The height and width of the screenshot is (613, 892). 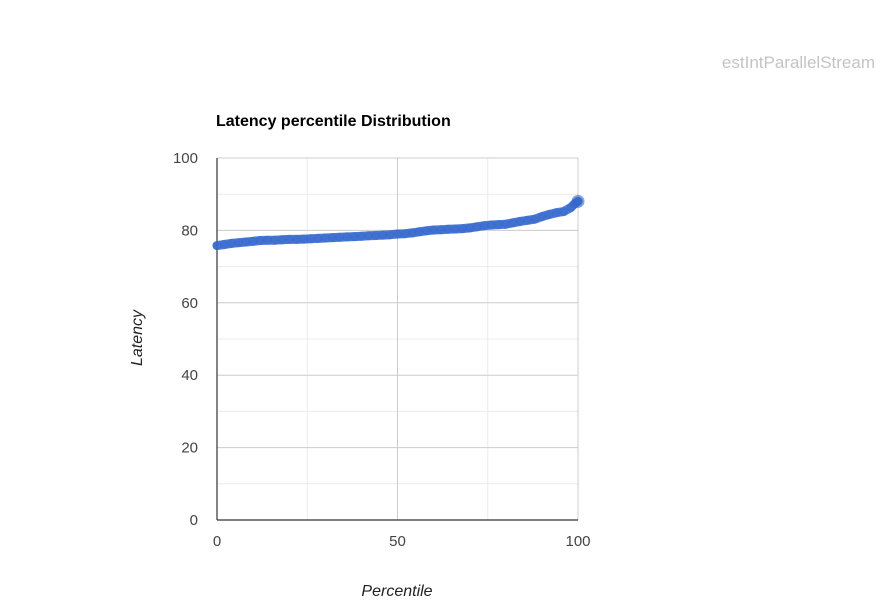 What do you see at coordinates (189, 375) in the screenshot?
I see `y-tick-label: 40` at bounding box center [189, 375].